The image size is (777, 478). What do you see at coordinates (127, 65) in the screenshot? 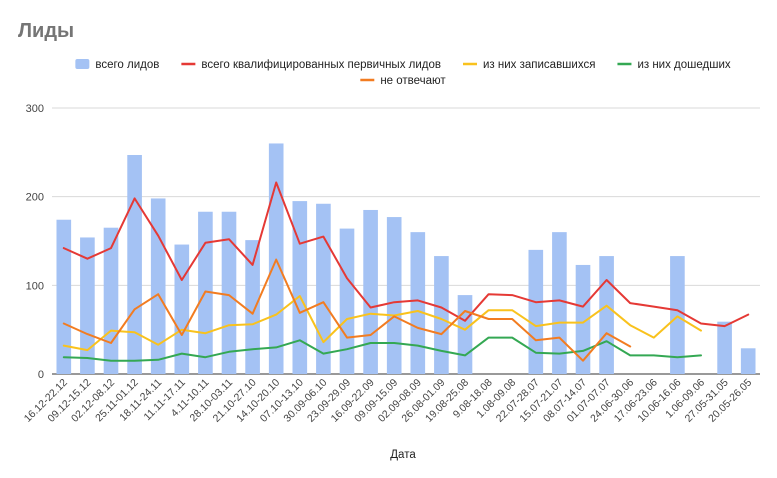
I see `legend-label: всего лидов` at bounding box center [127, 65].